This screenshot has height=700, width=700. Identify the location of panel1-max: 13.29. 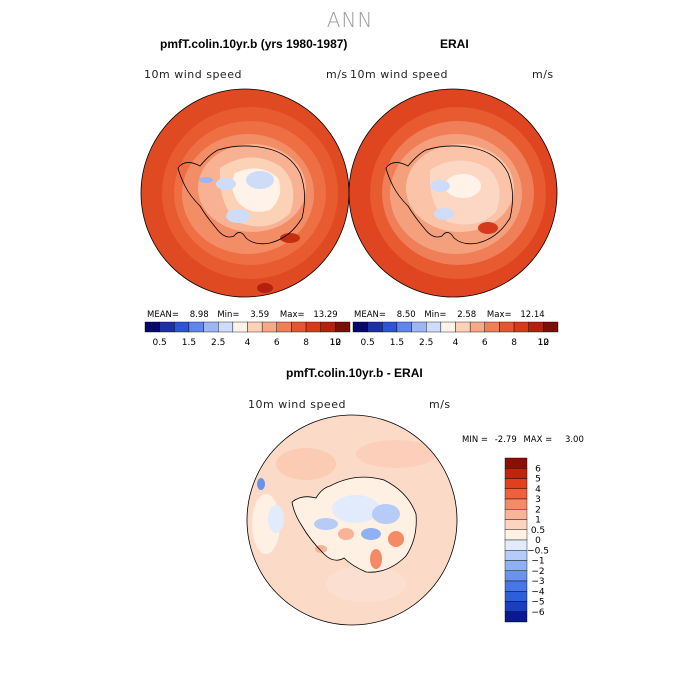
(325, 315).